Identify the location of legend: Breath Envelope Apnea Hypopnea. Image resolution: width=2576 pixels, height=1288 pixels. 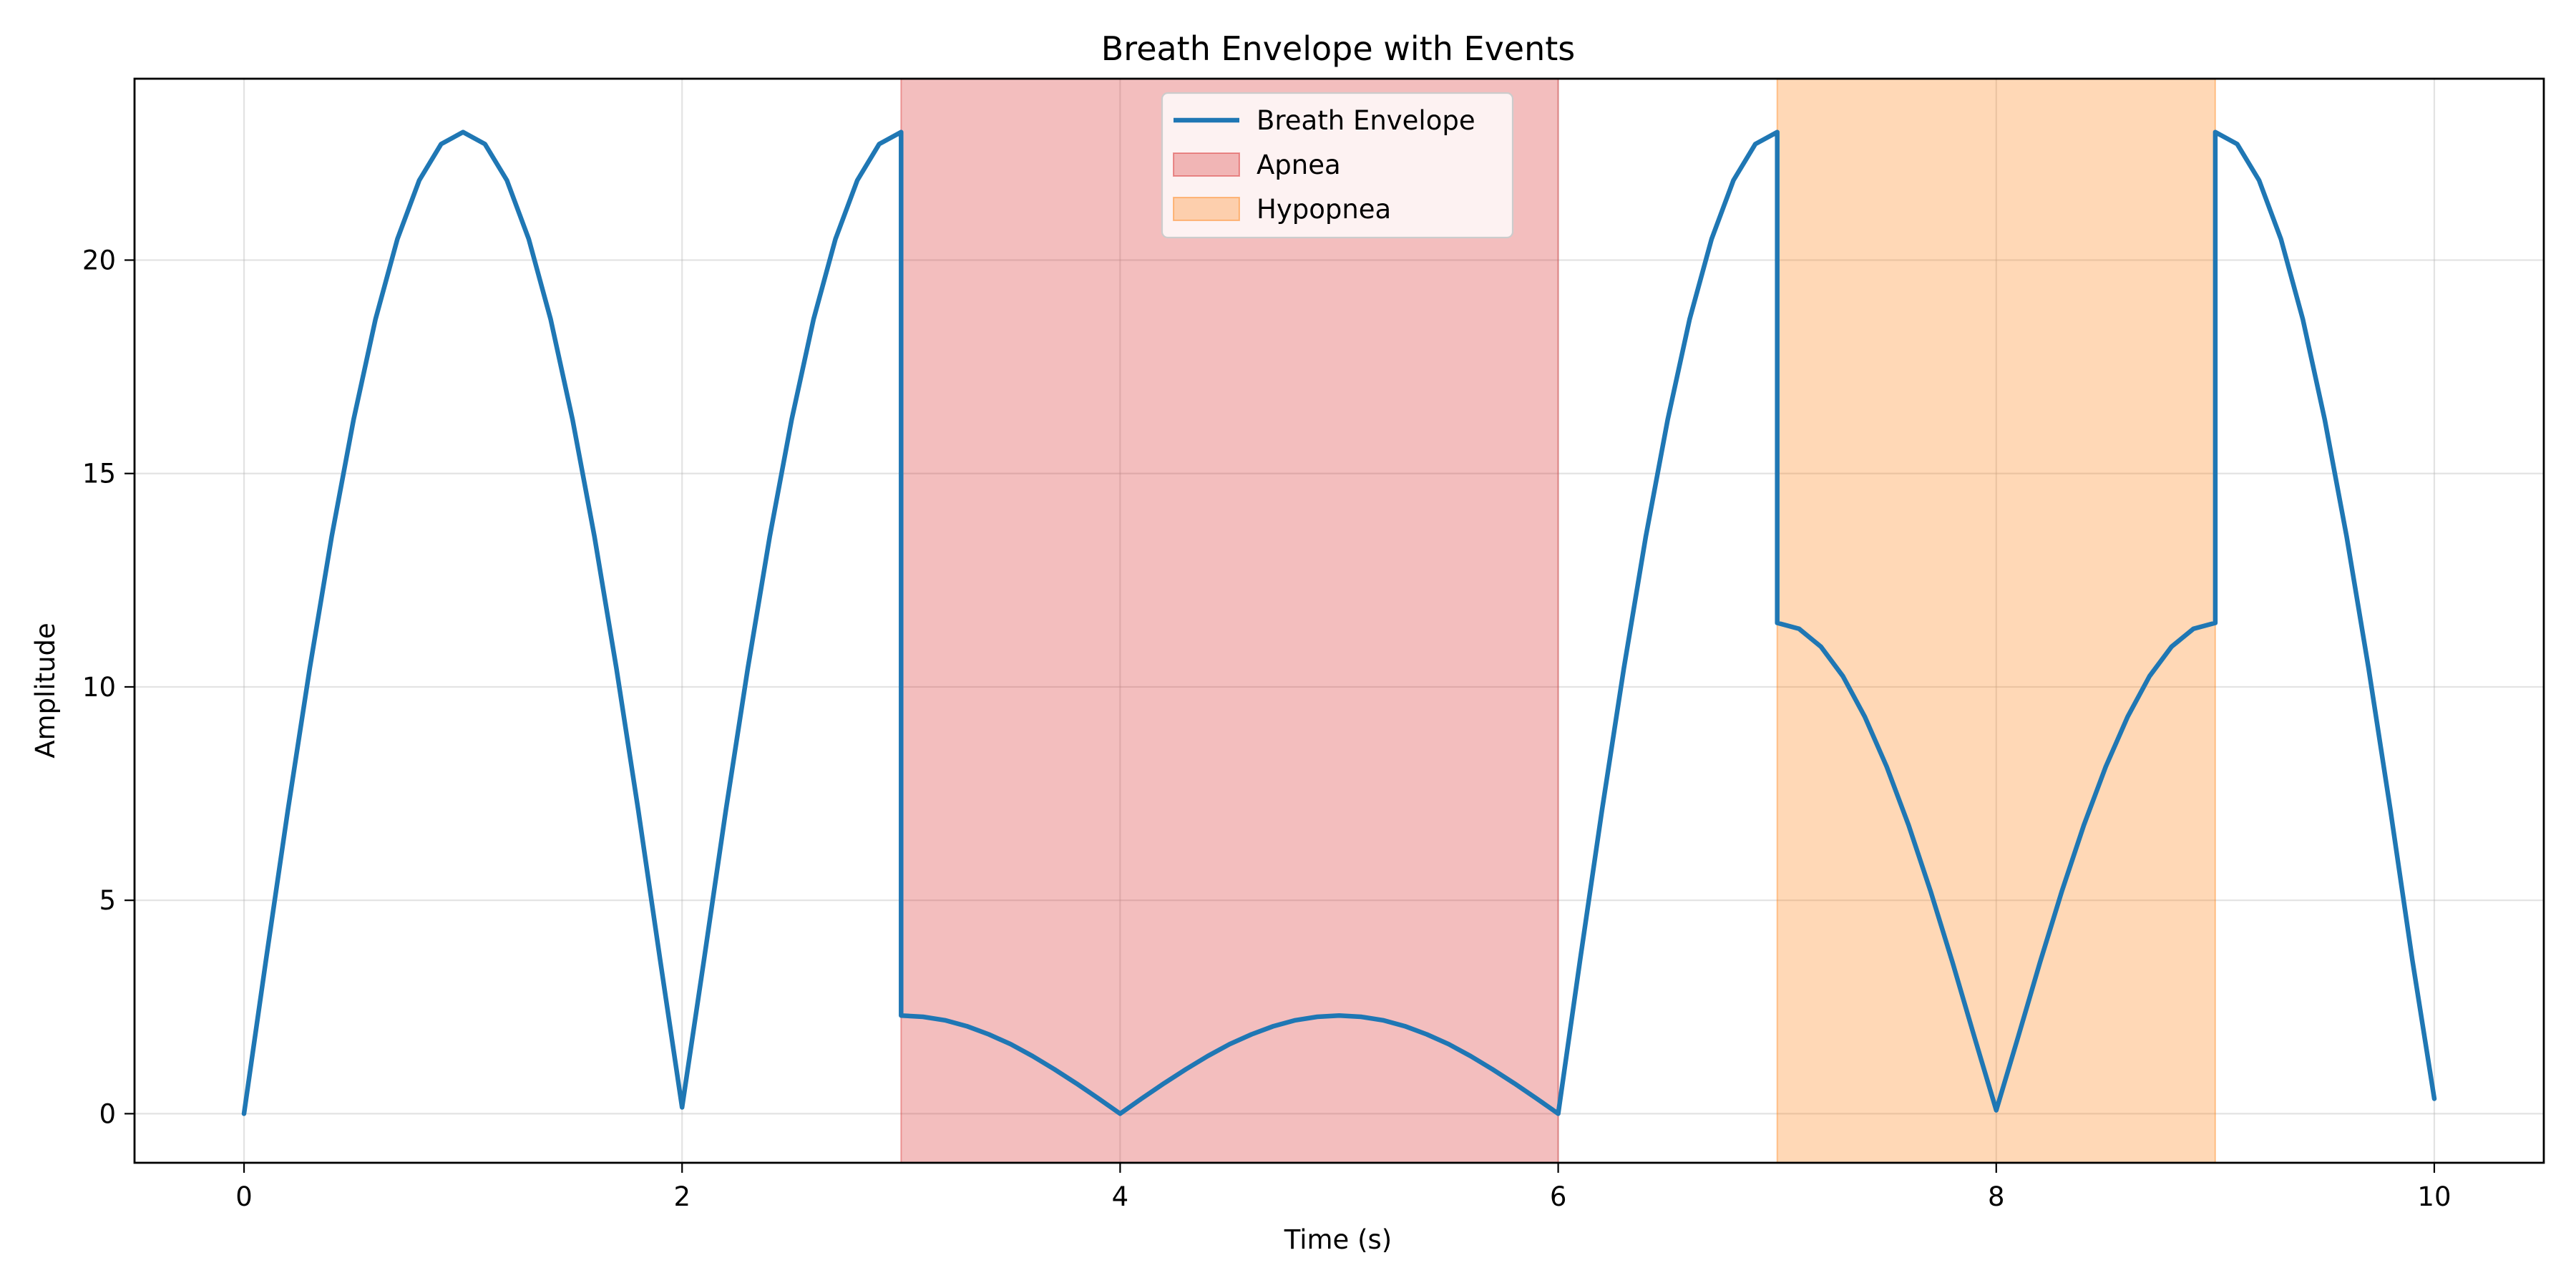
(1337, 165).